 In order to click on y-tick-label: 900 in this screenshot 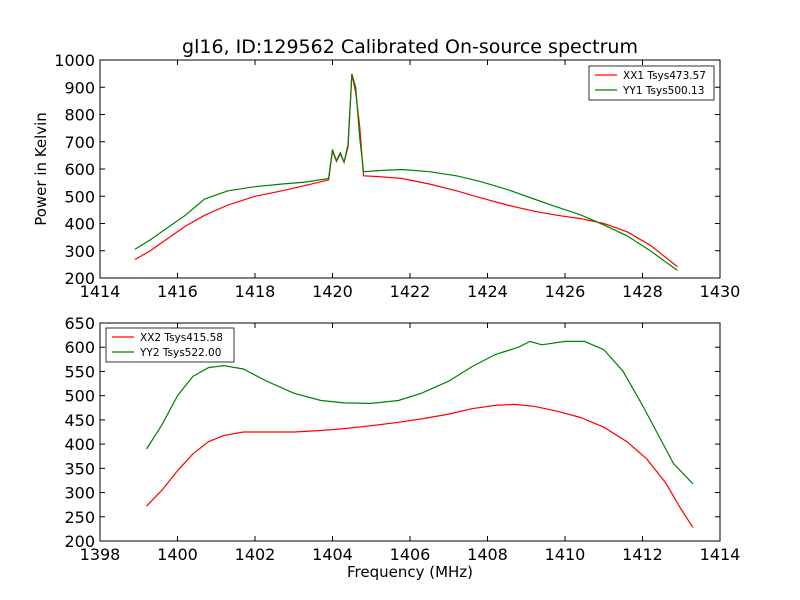, I will do `click(79, 87)`.